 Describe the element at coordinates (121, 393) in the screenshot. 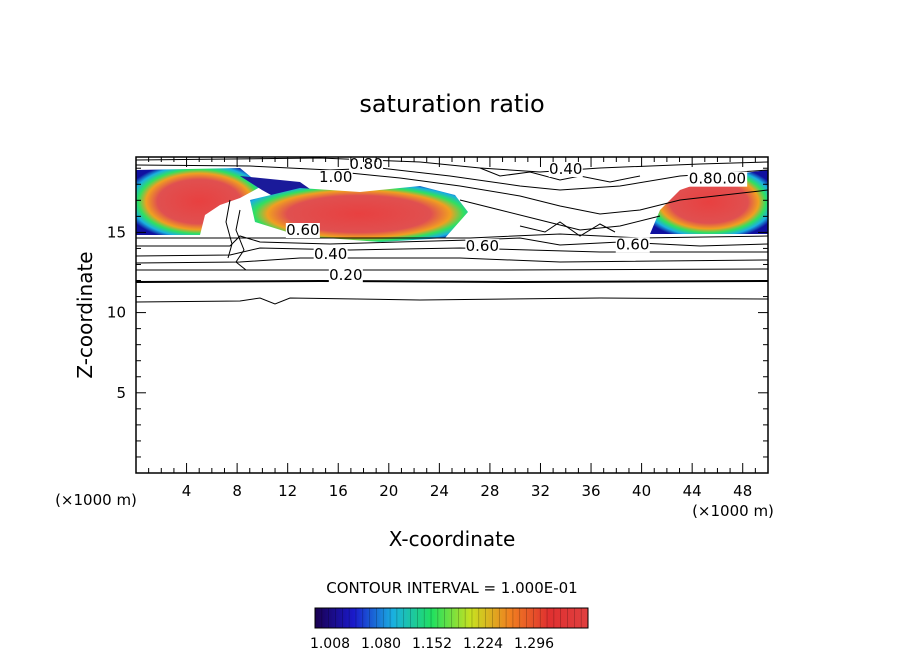

I see `y-tick-label: 5` at that location.